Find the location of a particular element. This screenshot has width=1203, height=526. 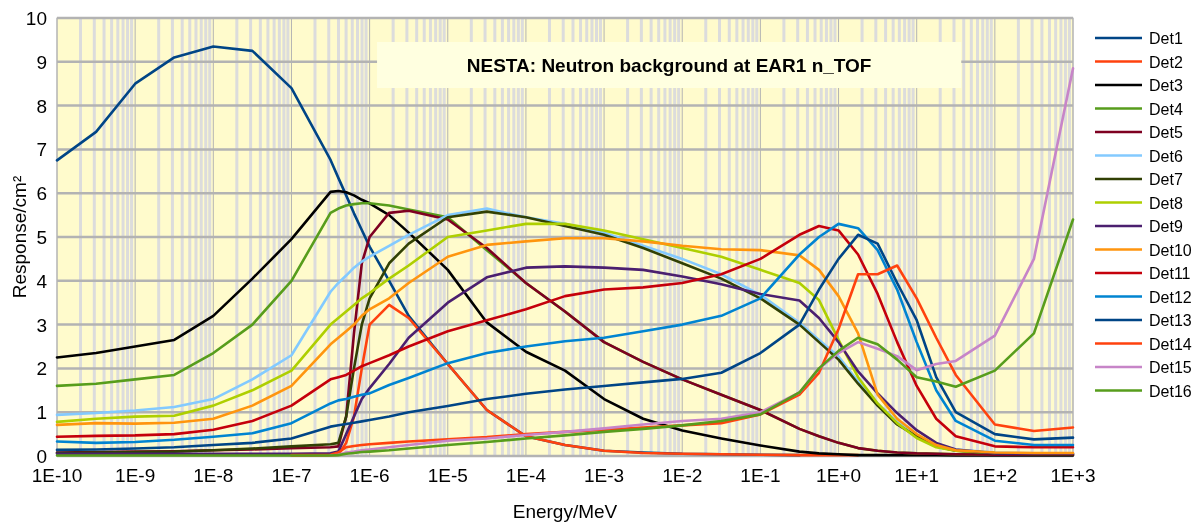

x-tick-label: 1E-2 is located at coordinates (682, 475).